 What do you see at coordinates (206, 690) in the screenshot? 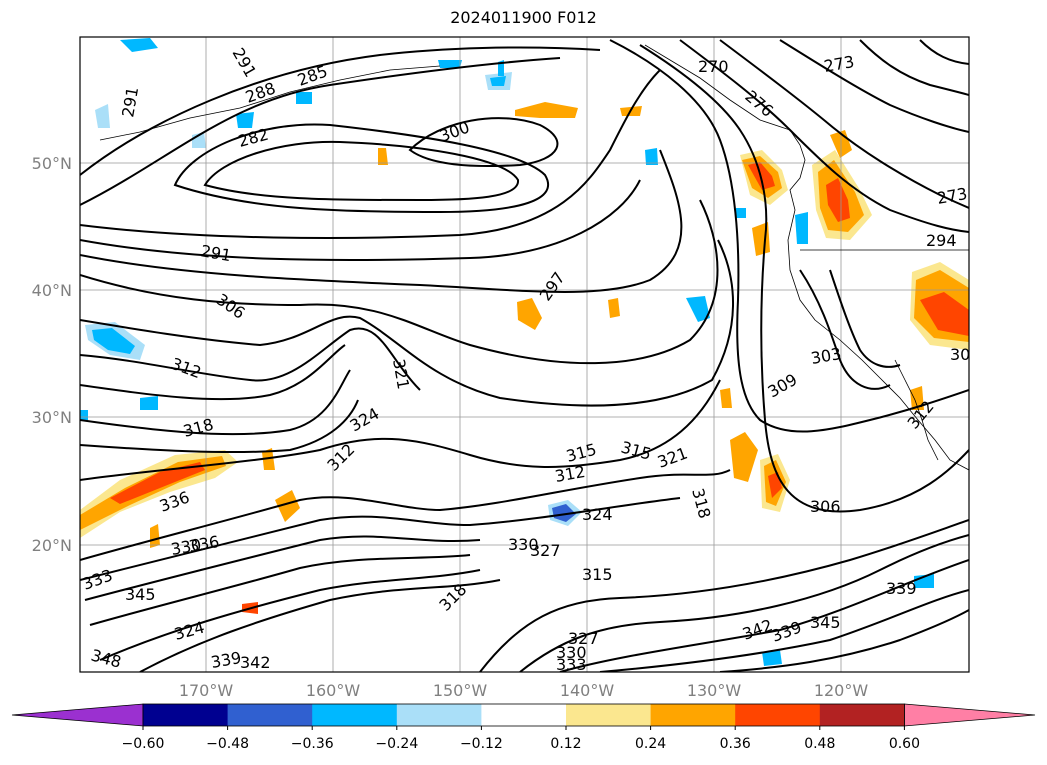
I see `lon-label: 170°W` at bounding box center [206, 690].